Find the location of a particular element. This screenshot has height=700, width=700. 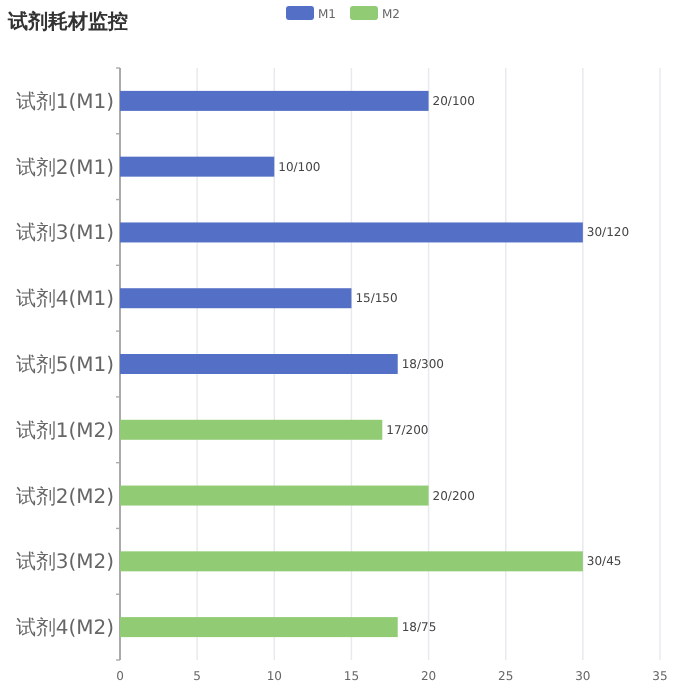

y-tick-label: 试剂4(M2) is located at coordinates (65, 628).